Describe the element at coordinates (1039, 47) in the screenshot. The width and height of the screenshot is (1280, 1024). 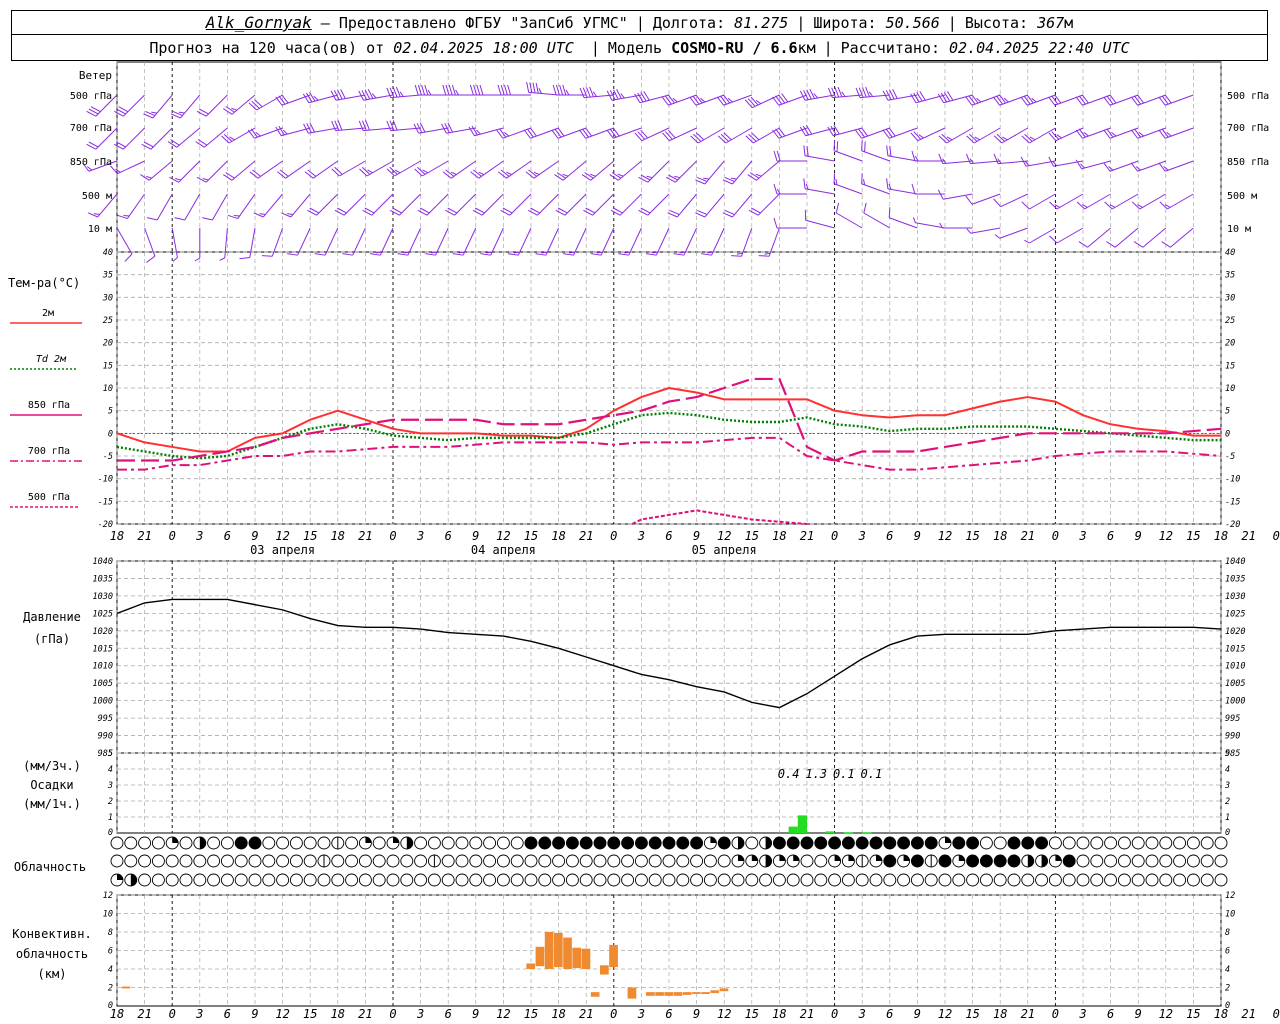
I see `calc-time: 02.04.2025 22:40 UTC` at that location.